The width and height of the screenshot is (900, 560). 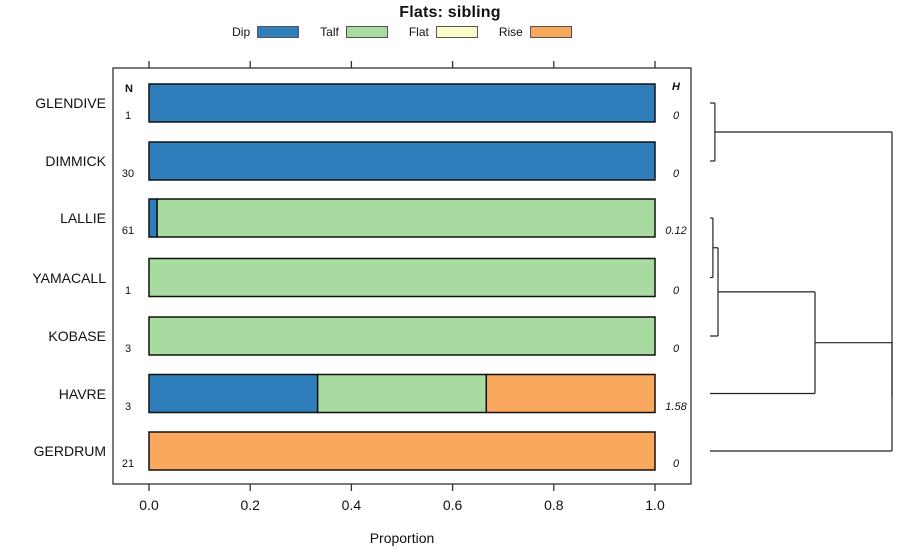 I want to click on x-tick-label: 0.0, so click(x=149, y=505).